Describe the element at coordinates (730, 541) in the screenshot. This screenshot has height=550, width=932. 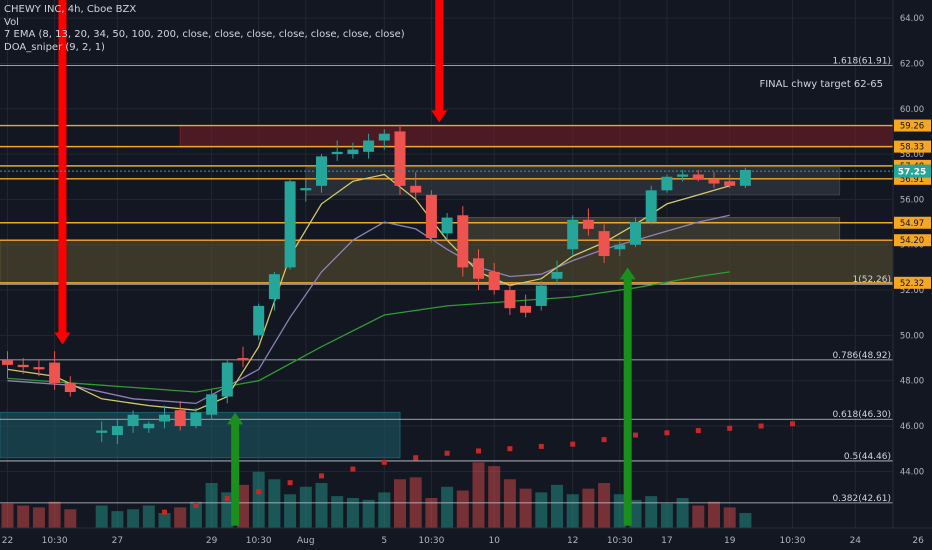
I see `time-tick-label: 19` at that location.